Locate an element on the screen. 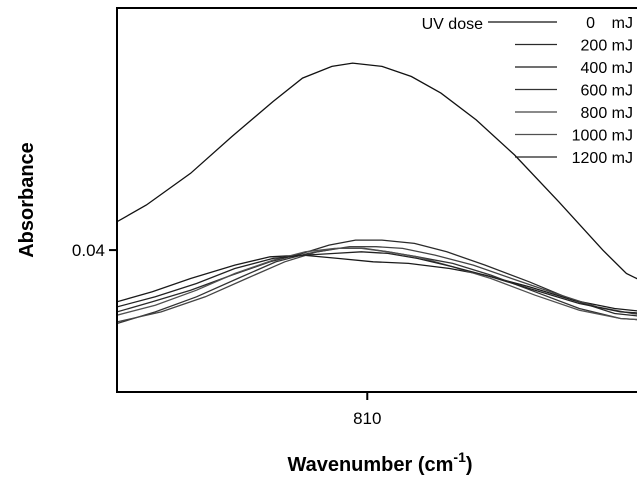  legend-label-4: 800 mJ is located at coordinates (607, 113).